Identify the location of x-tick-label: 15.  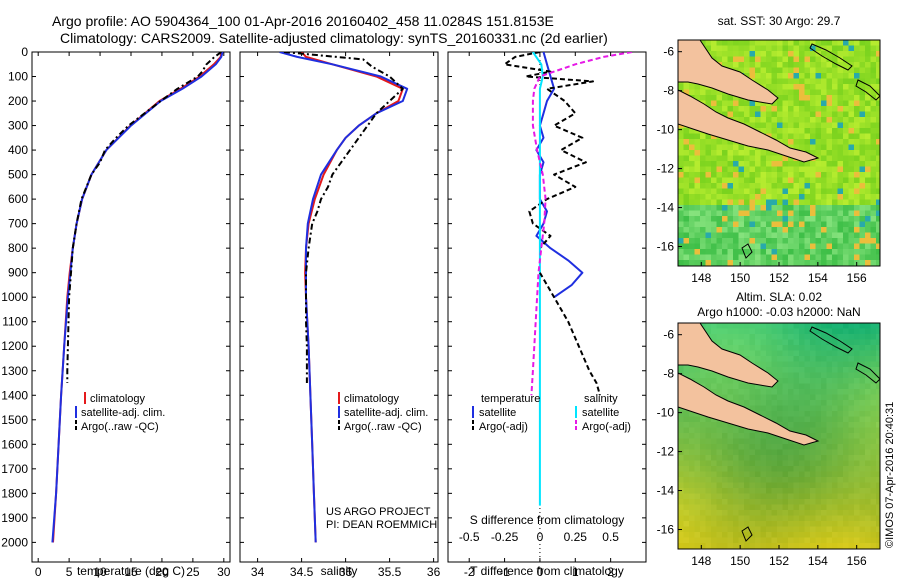
(131, 572).